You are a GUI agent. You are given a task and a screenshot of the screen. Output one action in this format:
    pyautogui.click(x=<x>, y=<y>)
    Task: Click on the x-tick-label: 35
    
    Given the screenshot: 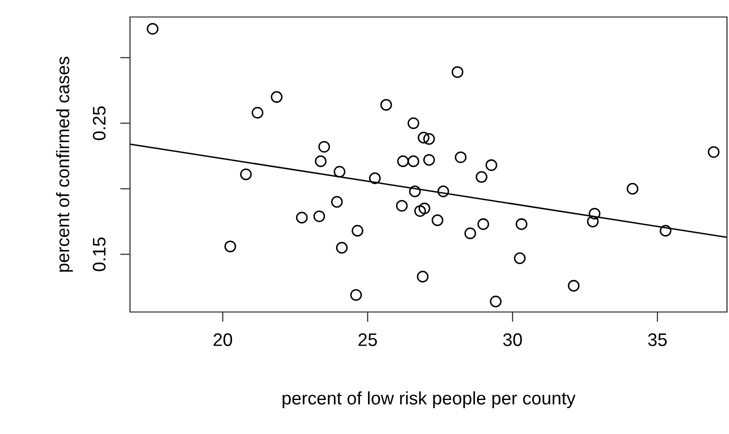 What is the action you would take?
    pyautogui.click(x=657, y=339)
    